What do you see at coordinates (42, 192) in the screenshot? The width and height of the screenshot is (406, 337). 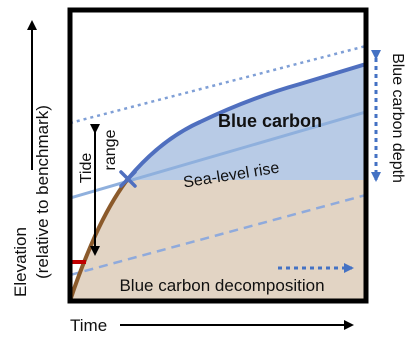 I see `y-axis-label-line2: (relative to benchmark)` at bounding box center [42, 192].